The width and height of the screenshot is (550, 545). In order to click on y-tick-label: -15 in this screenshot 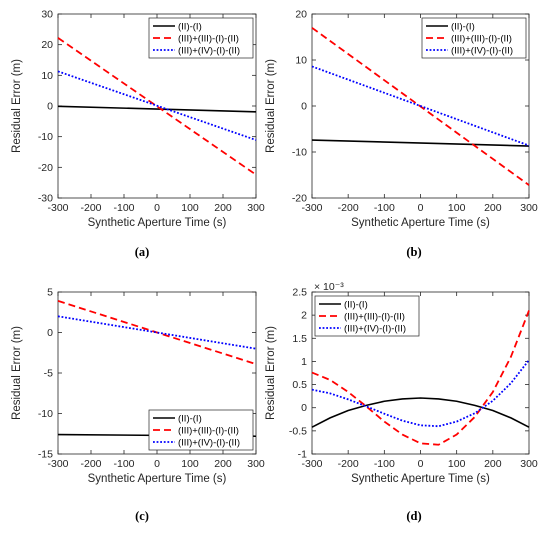, I will do `click(45, 455)`.